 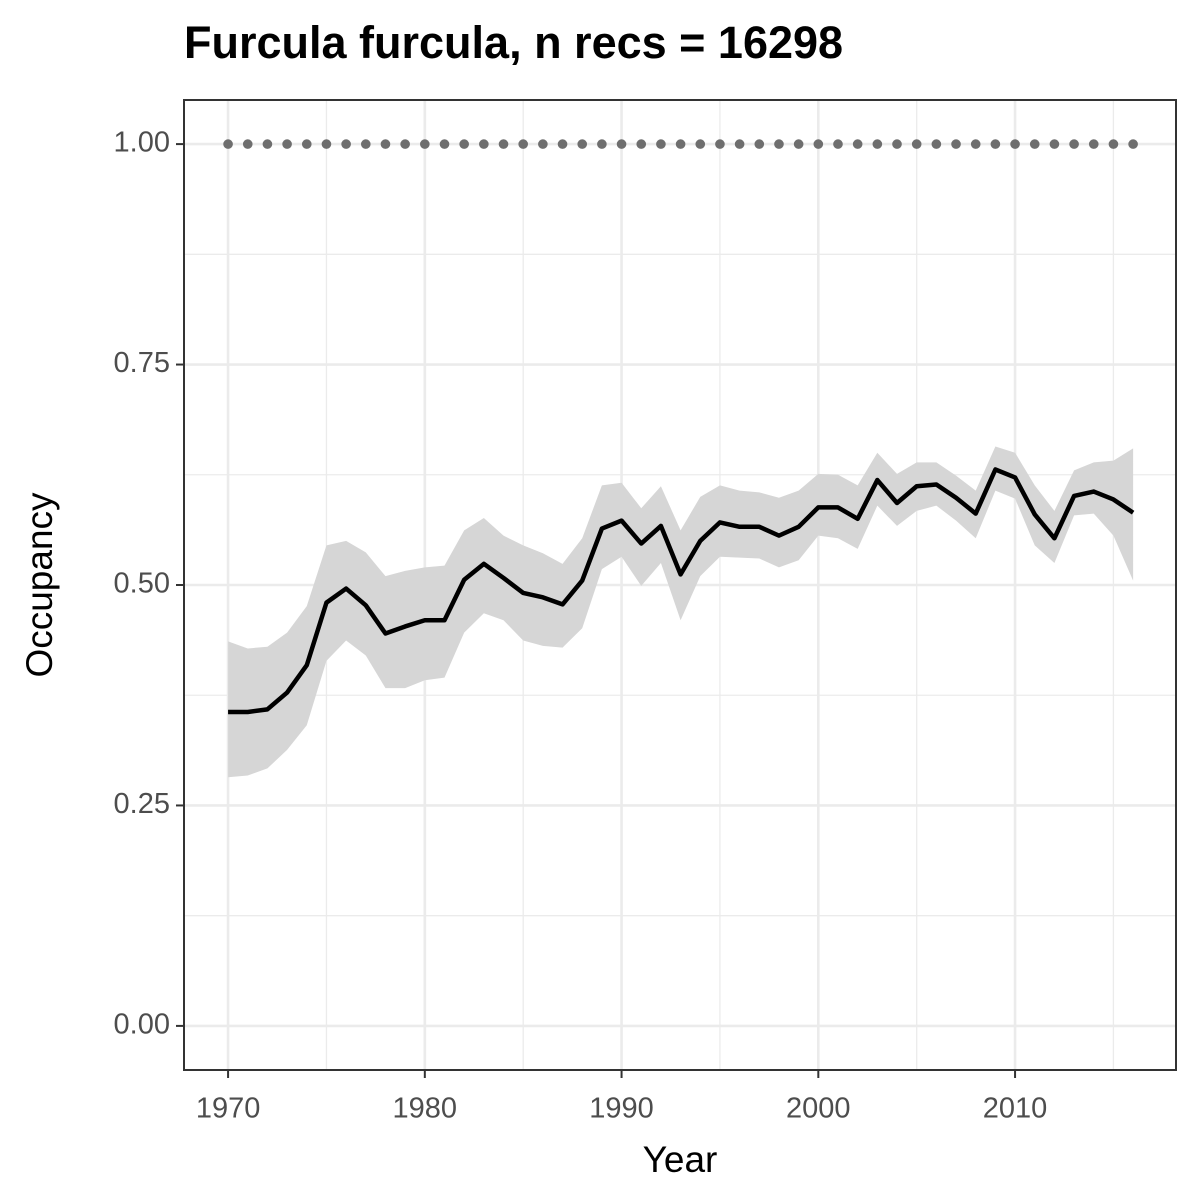 What do you see at coordinates (142, 363) in the screenshot?
I see `y-tick-label: 0.75` at bounding box center [142, 363].